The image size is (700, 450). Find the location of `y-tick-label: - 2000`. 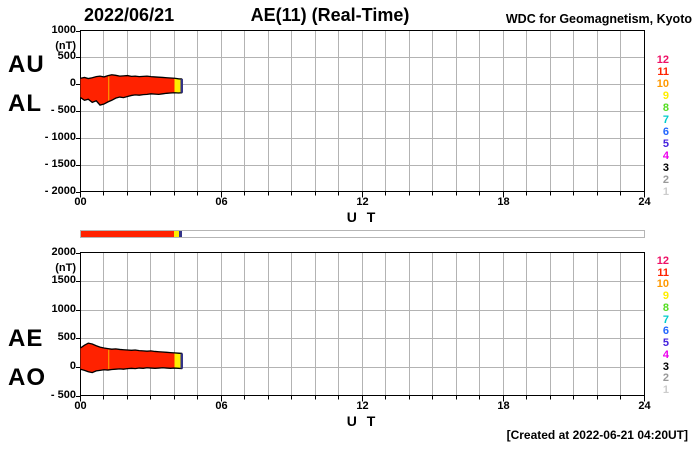

y-tick-label: - 2000 is located at coordinates (60, 190).